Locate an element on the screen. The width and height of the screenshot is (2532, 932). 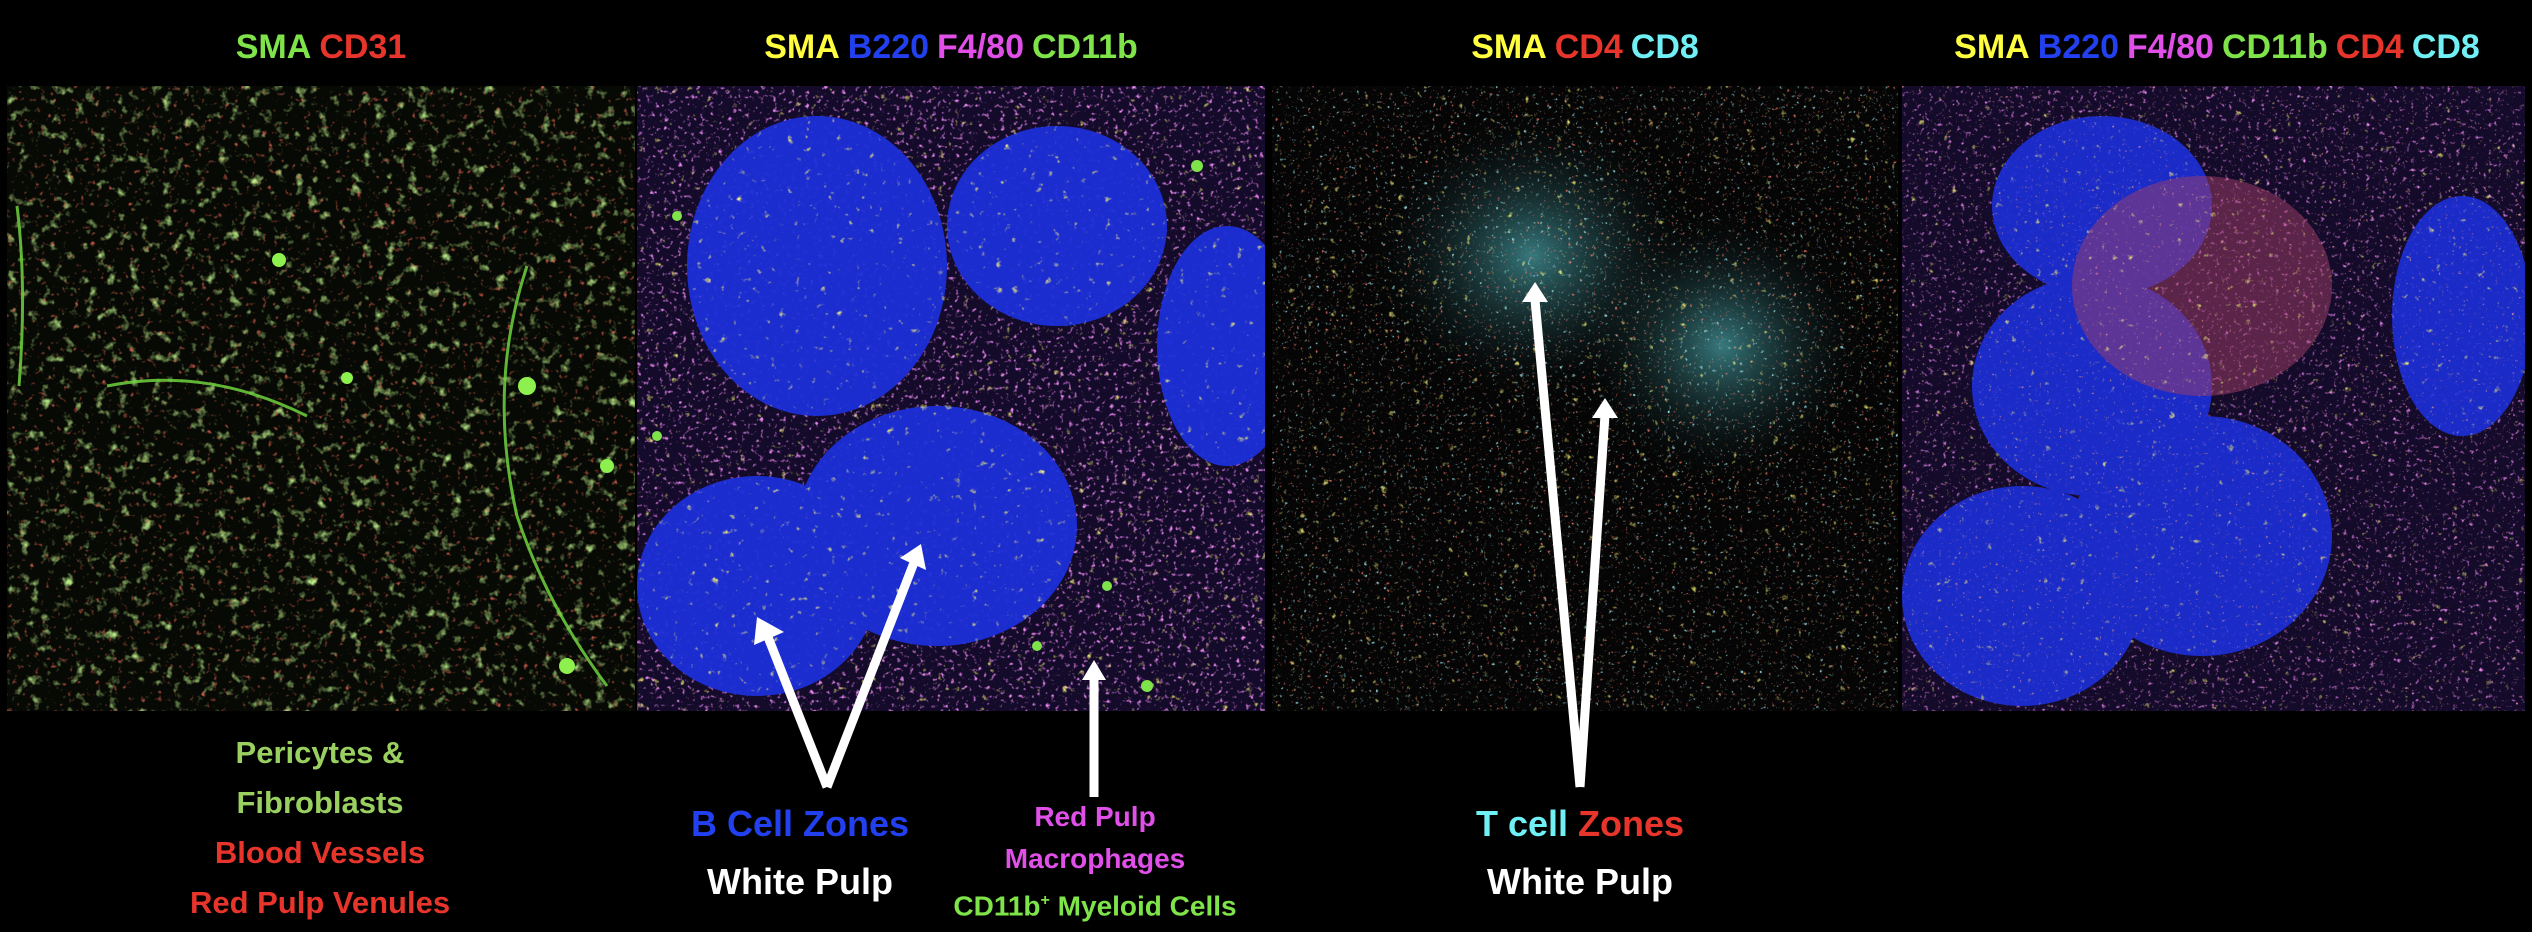
panel-4-title: SMA B220 F4/80 CD11b CD4 CD8 is located at coordinates (2217, 47).